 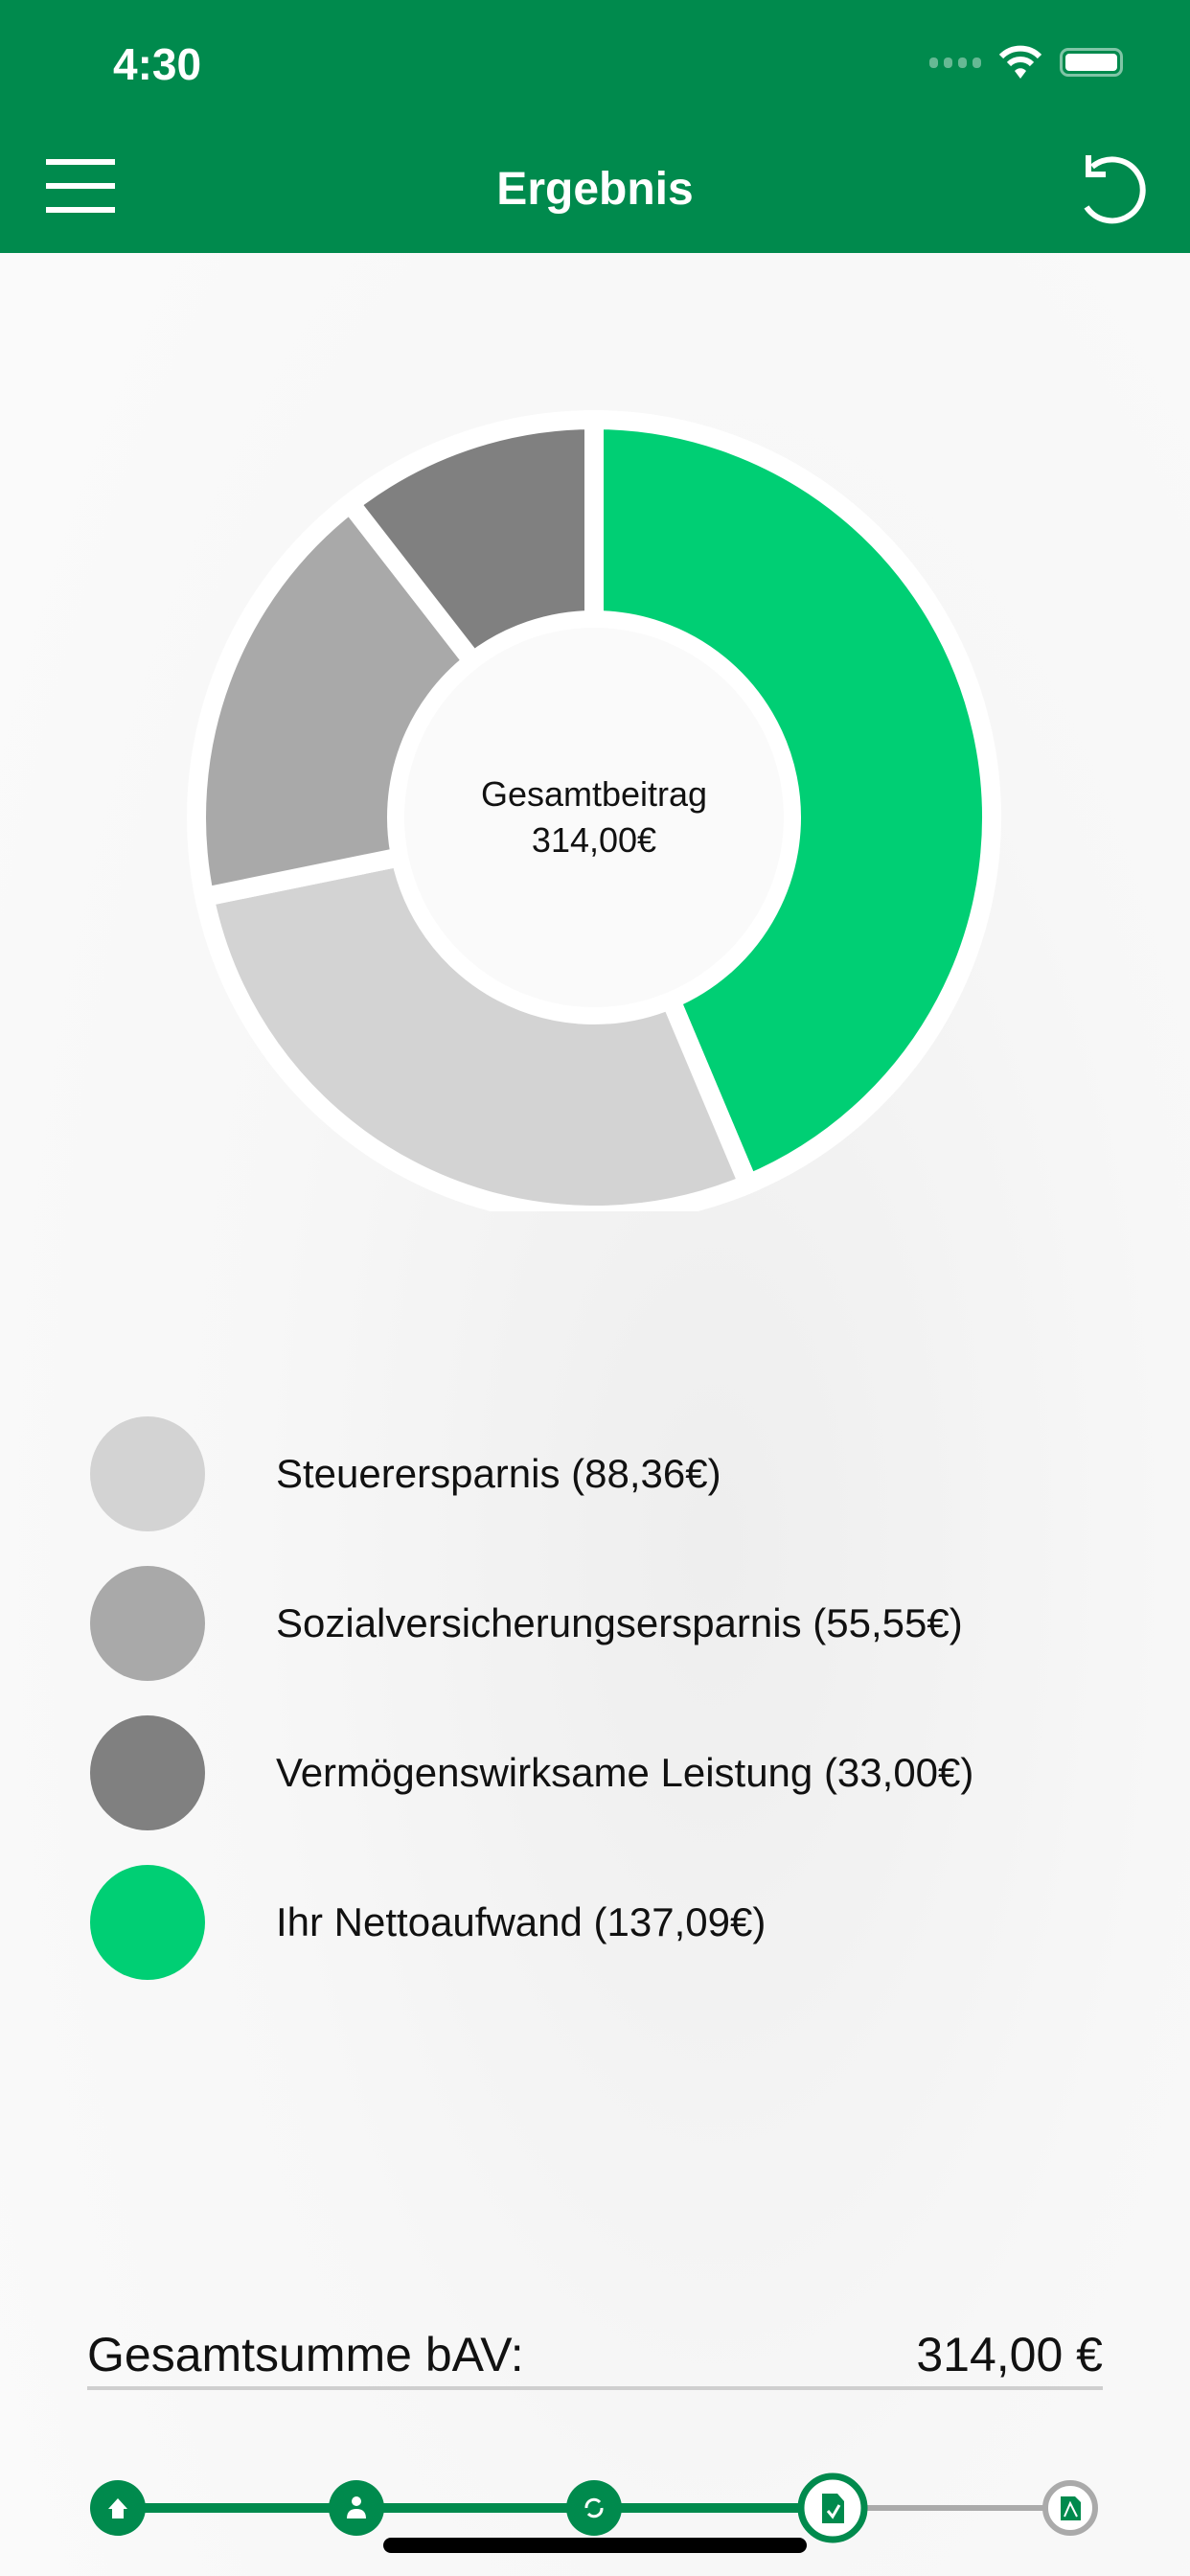 What do you see at coordinates (955, 63) in the screenshot?
I see `signal-icon` at bounding box center [955, 63].